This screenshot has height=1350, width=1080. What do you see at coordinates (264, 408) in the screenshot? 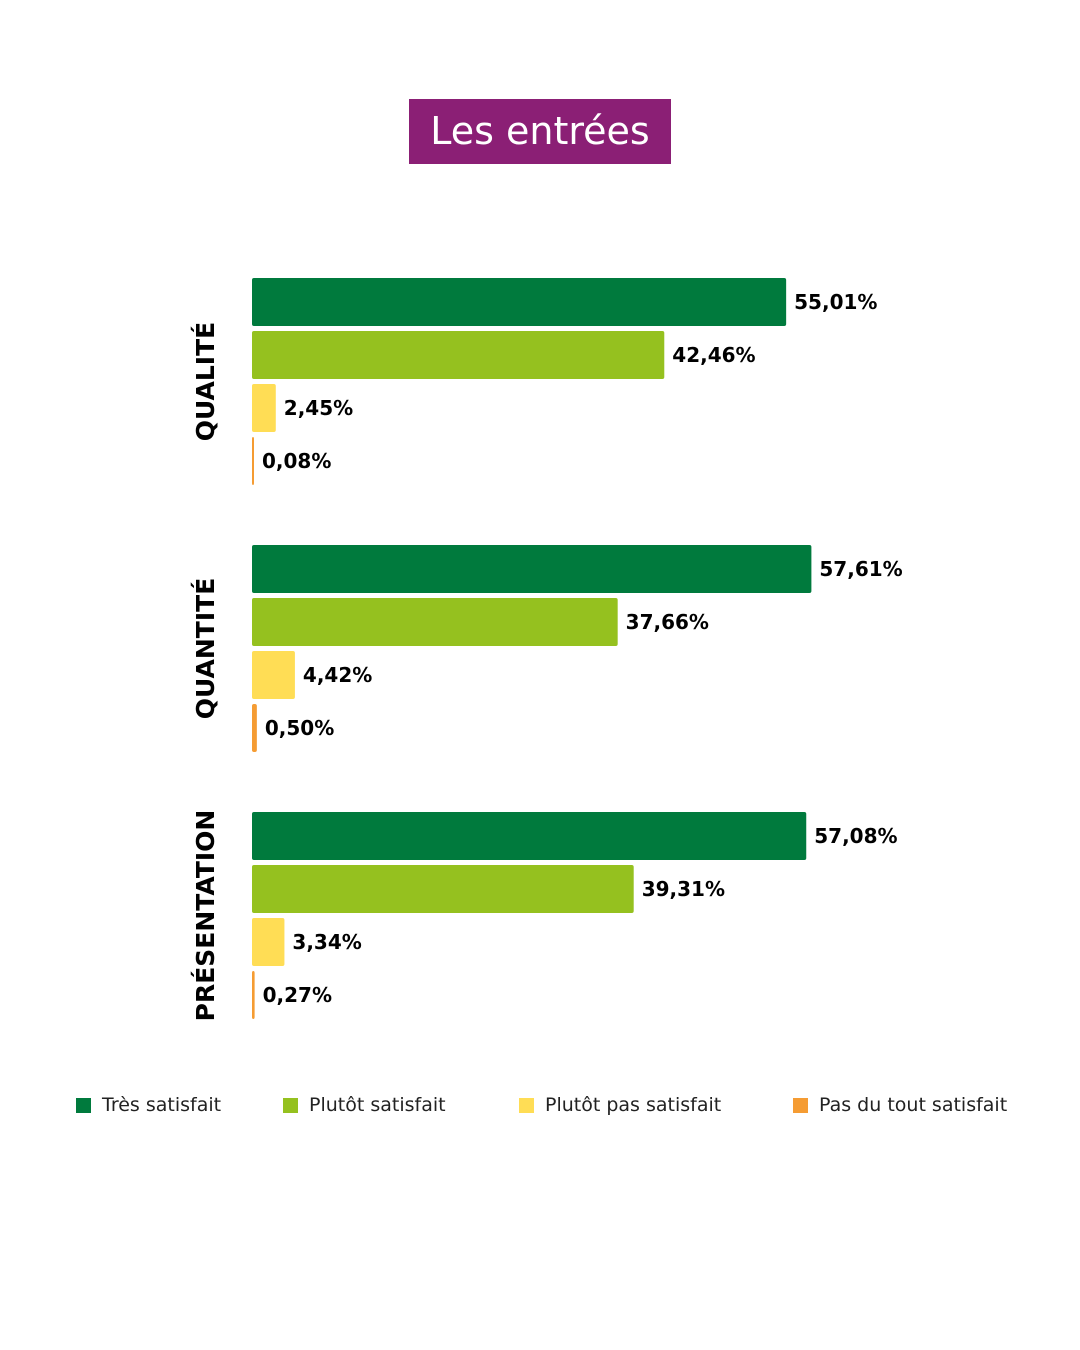
I see `bar-qualite-plutot-pas-satisfait` at bounding box center [264, 408].